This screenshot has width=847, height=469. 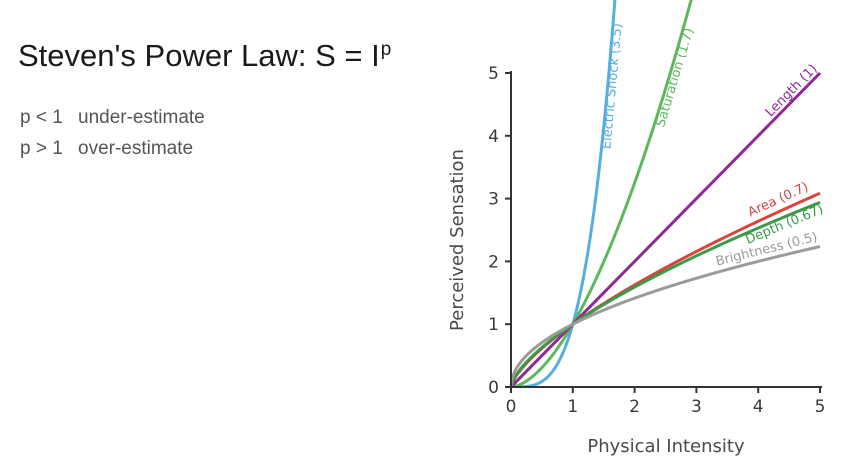 I want to click on note-meaning: under-estimate, so click(x=141, y=117).